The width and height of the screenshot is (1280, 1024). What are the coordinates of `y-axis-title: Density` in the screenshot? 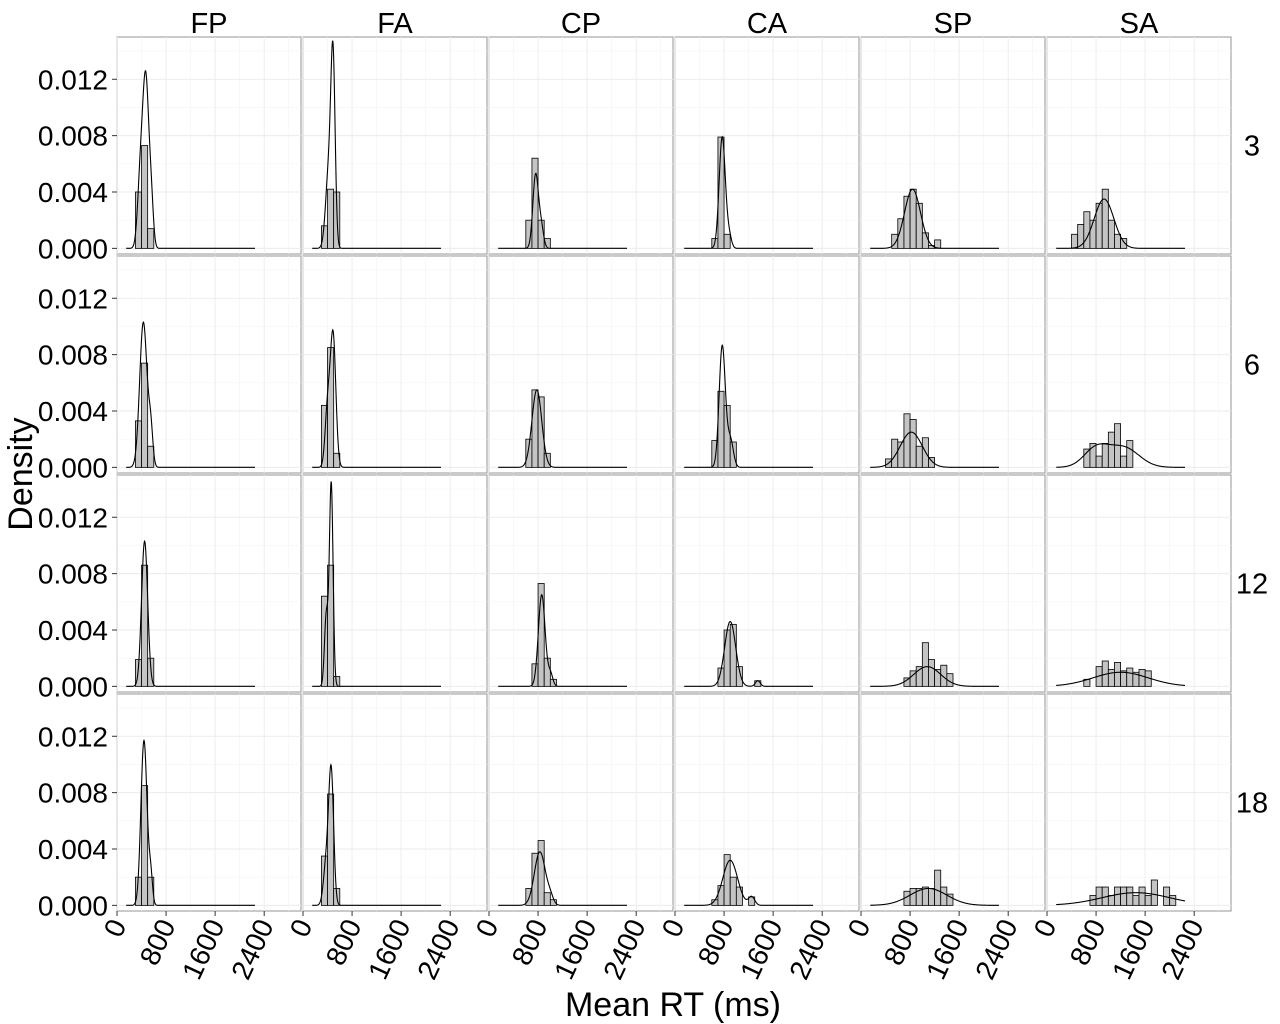 It's located at (21, 473).